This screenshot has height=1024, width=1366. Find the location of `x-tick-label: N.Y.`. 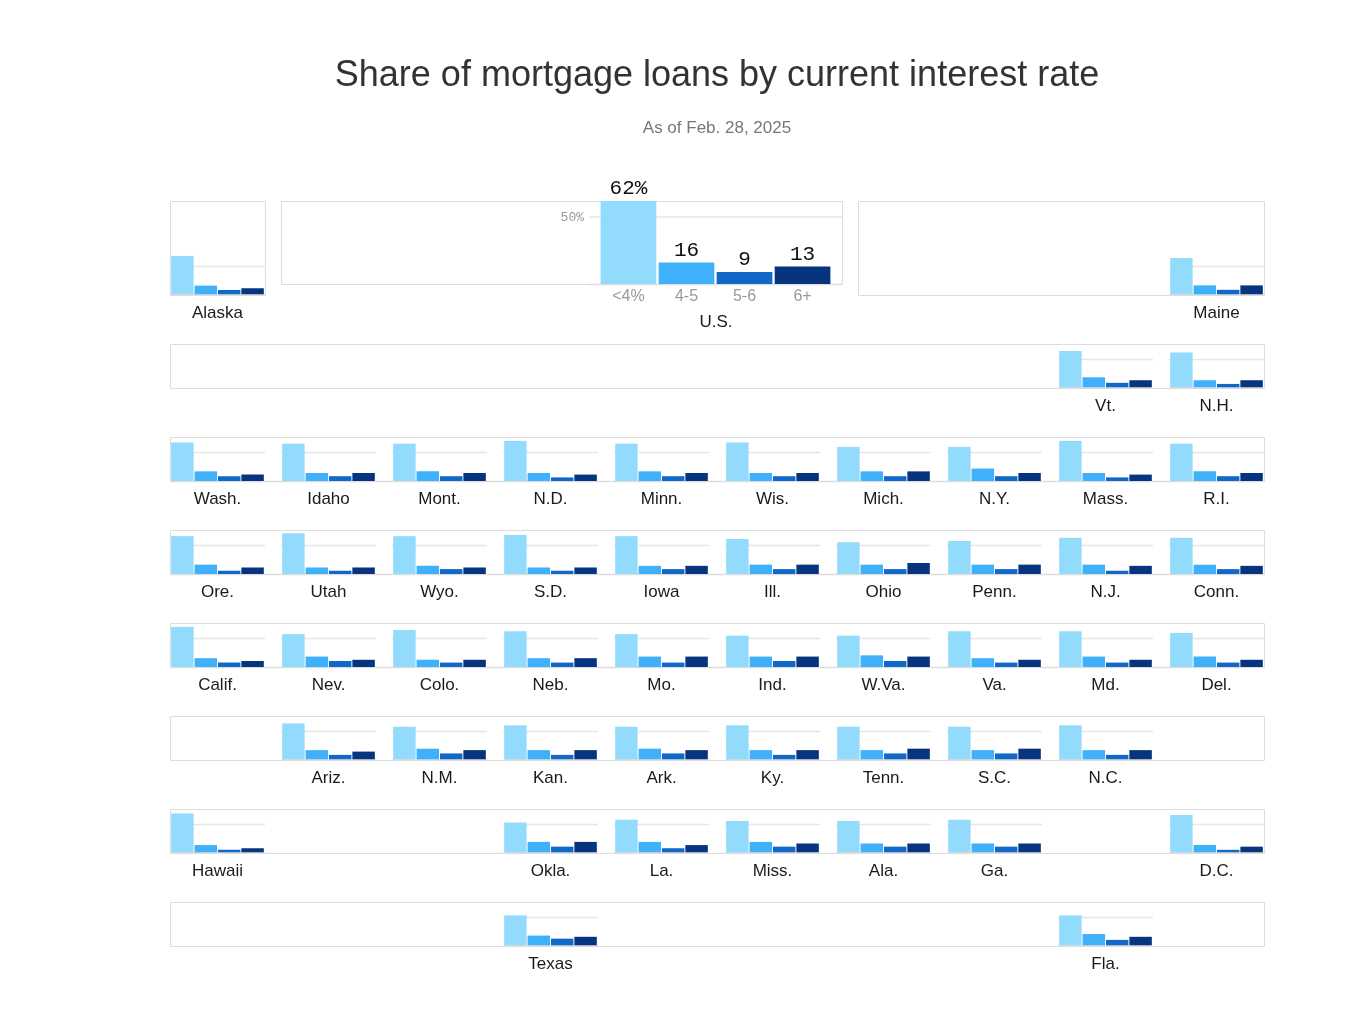

x-tick-label: N.Y. is located at coordinates (994, 498).